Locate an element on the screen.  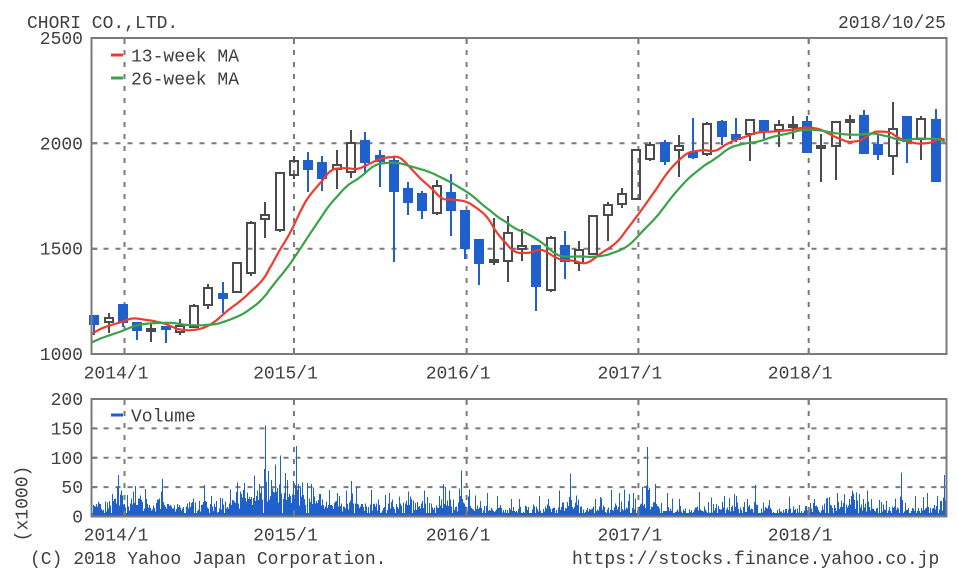
svg-text: 200 is located at coordinates (67, 401).